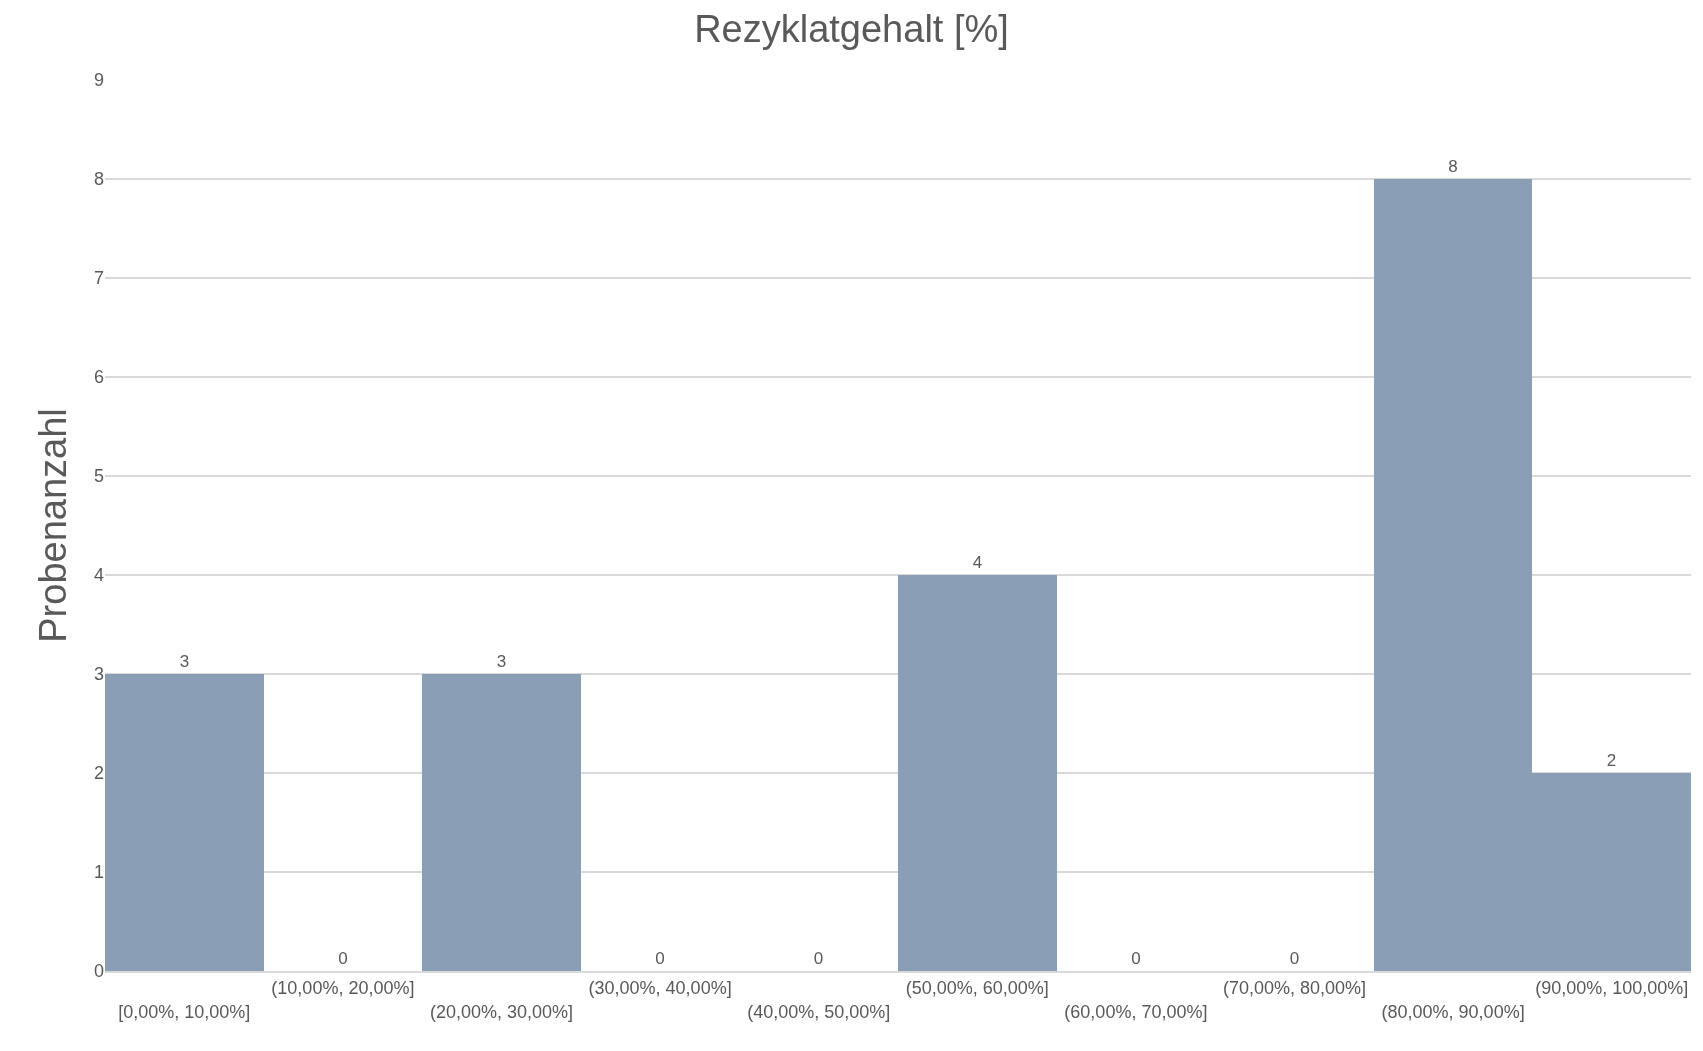 This screenshot has height=1051, width=1703. Describe the element at coordinates (98, 872) in the screenshot. I see `y-tick-label: 1` at that location.